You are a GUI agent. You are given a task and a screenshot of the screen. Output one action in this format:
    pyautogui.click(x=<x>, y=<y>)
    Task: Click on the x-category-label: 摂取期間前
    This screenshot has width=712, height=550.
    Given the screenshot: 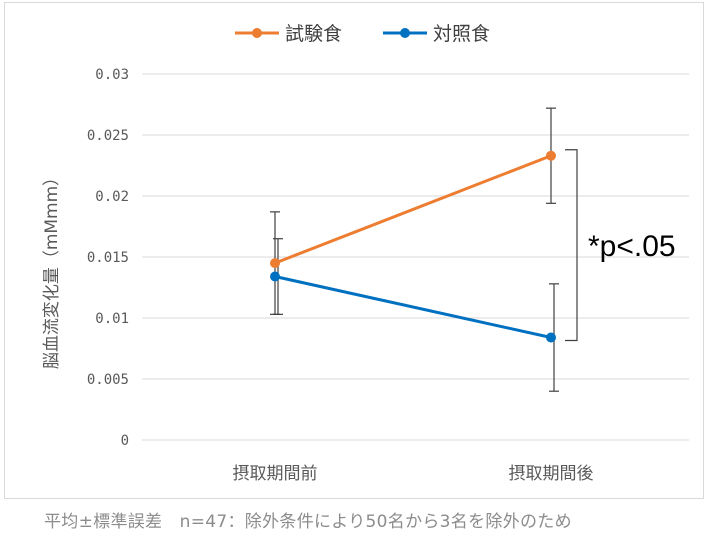 What is the action you would take?
    pyautogui.click(x=275, y=474)
    